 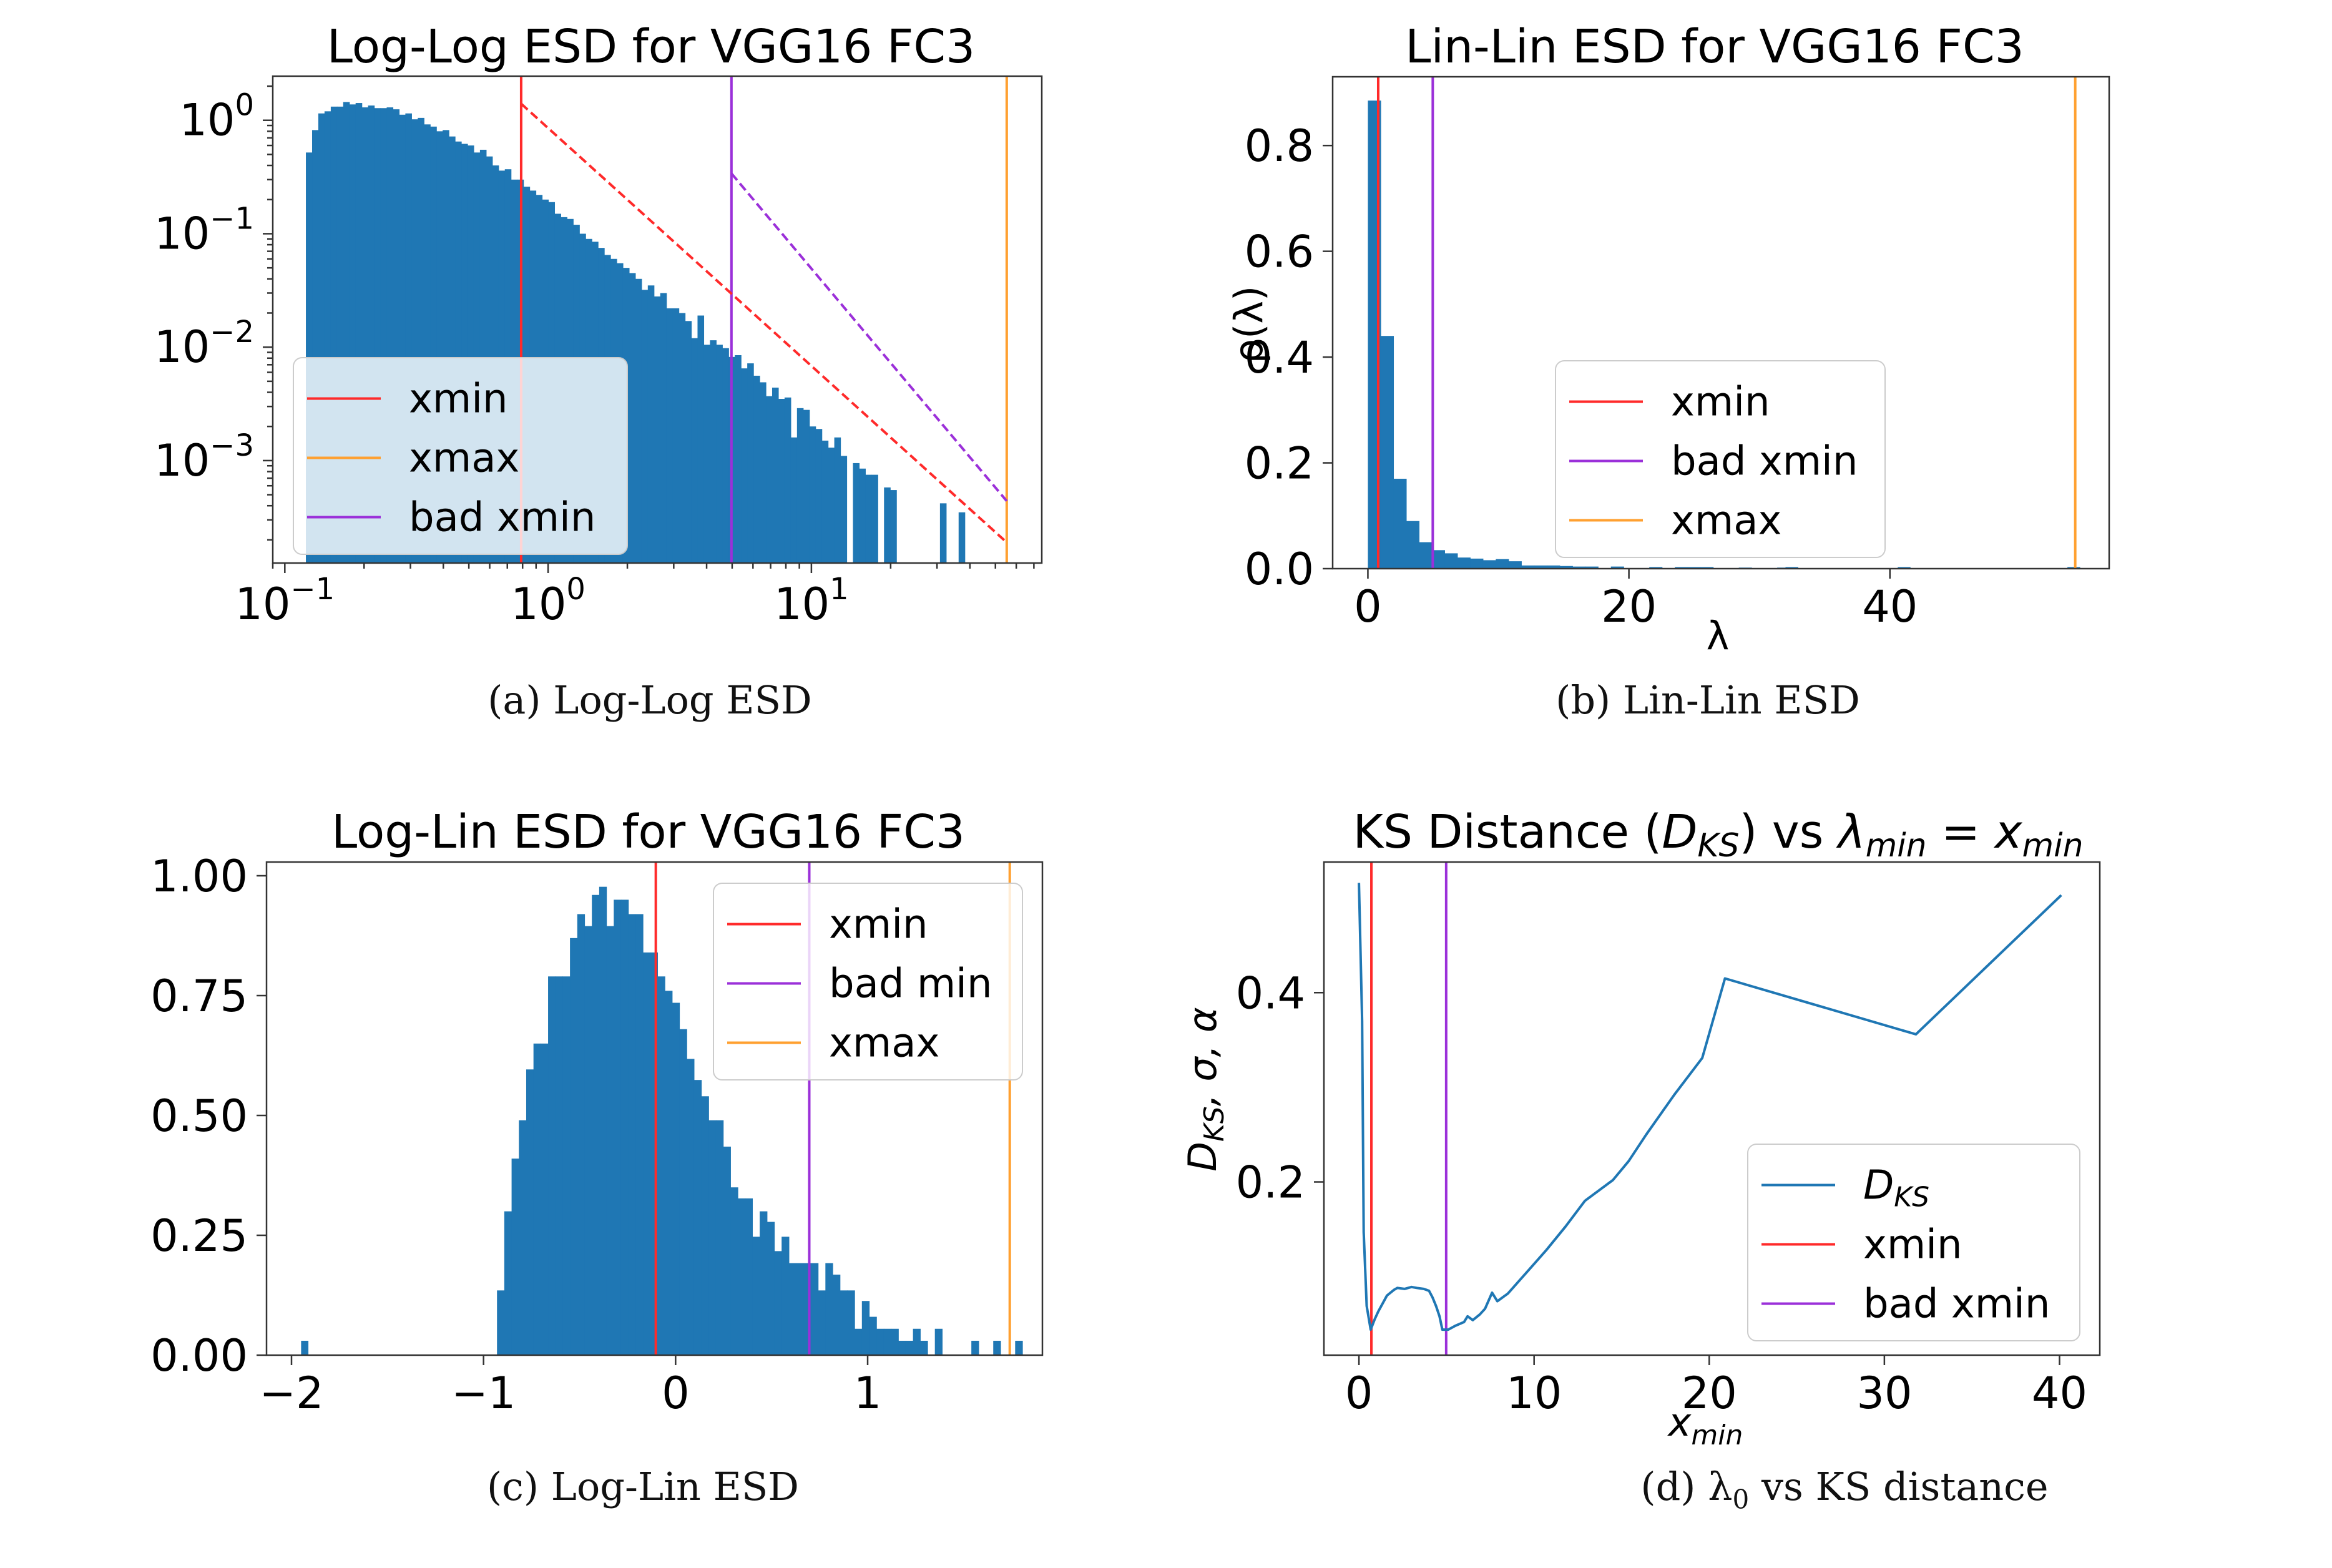 I want to click on y-tick-label: 100, so click(x=217, y=117).